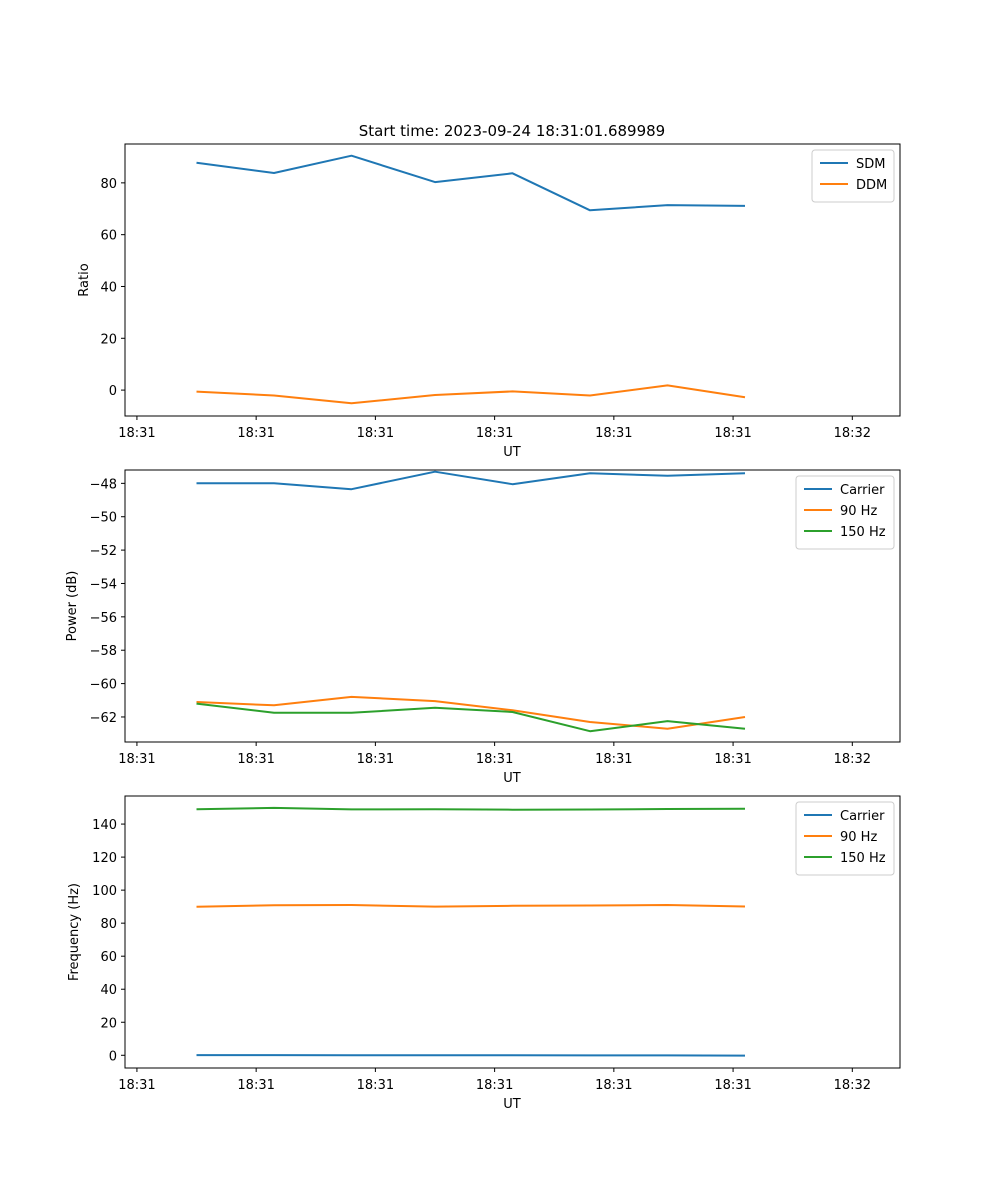 This screenshot has width=1000, height=1200. Describe the element at coordinates (74, 932) in the screenshot. I see `y-axis-label: Frequency (Hz)` at that location.